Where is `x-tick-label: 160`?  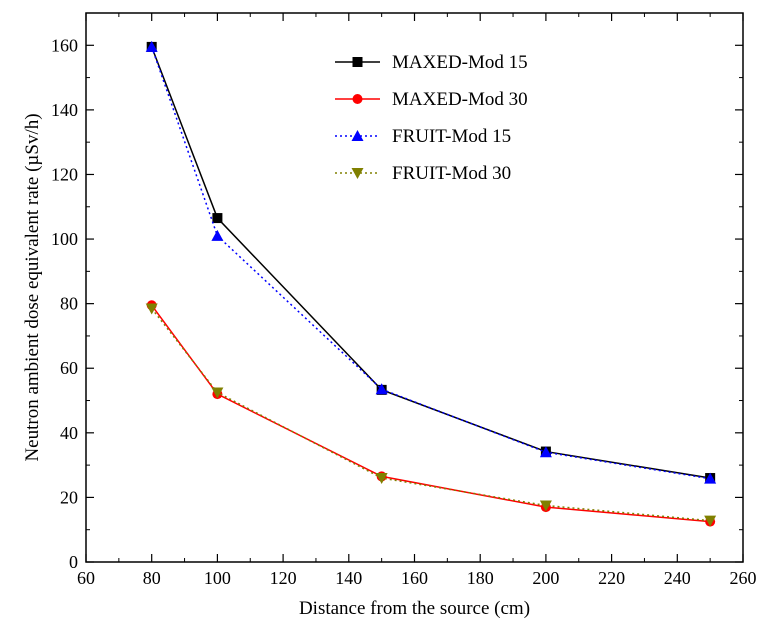
x-tick-label: 160 is located at coordinates (414, 578).